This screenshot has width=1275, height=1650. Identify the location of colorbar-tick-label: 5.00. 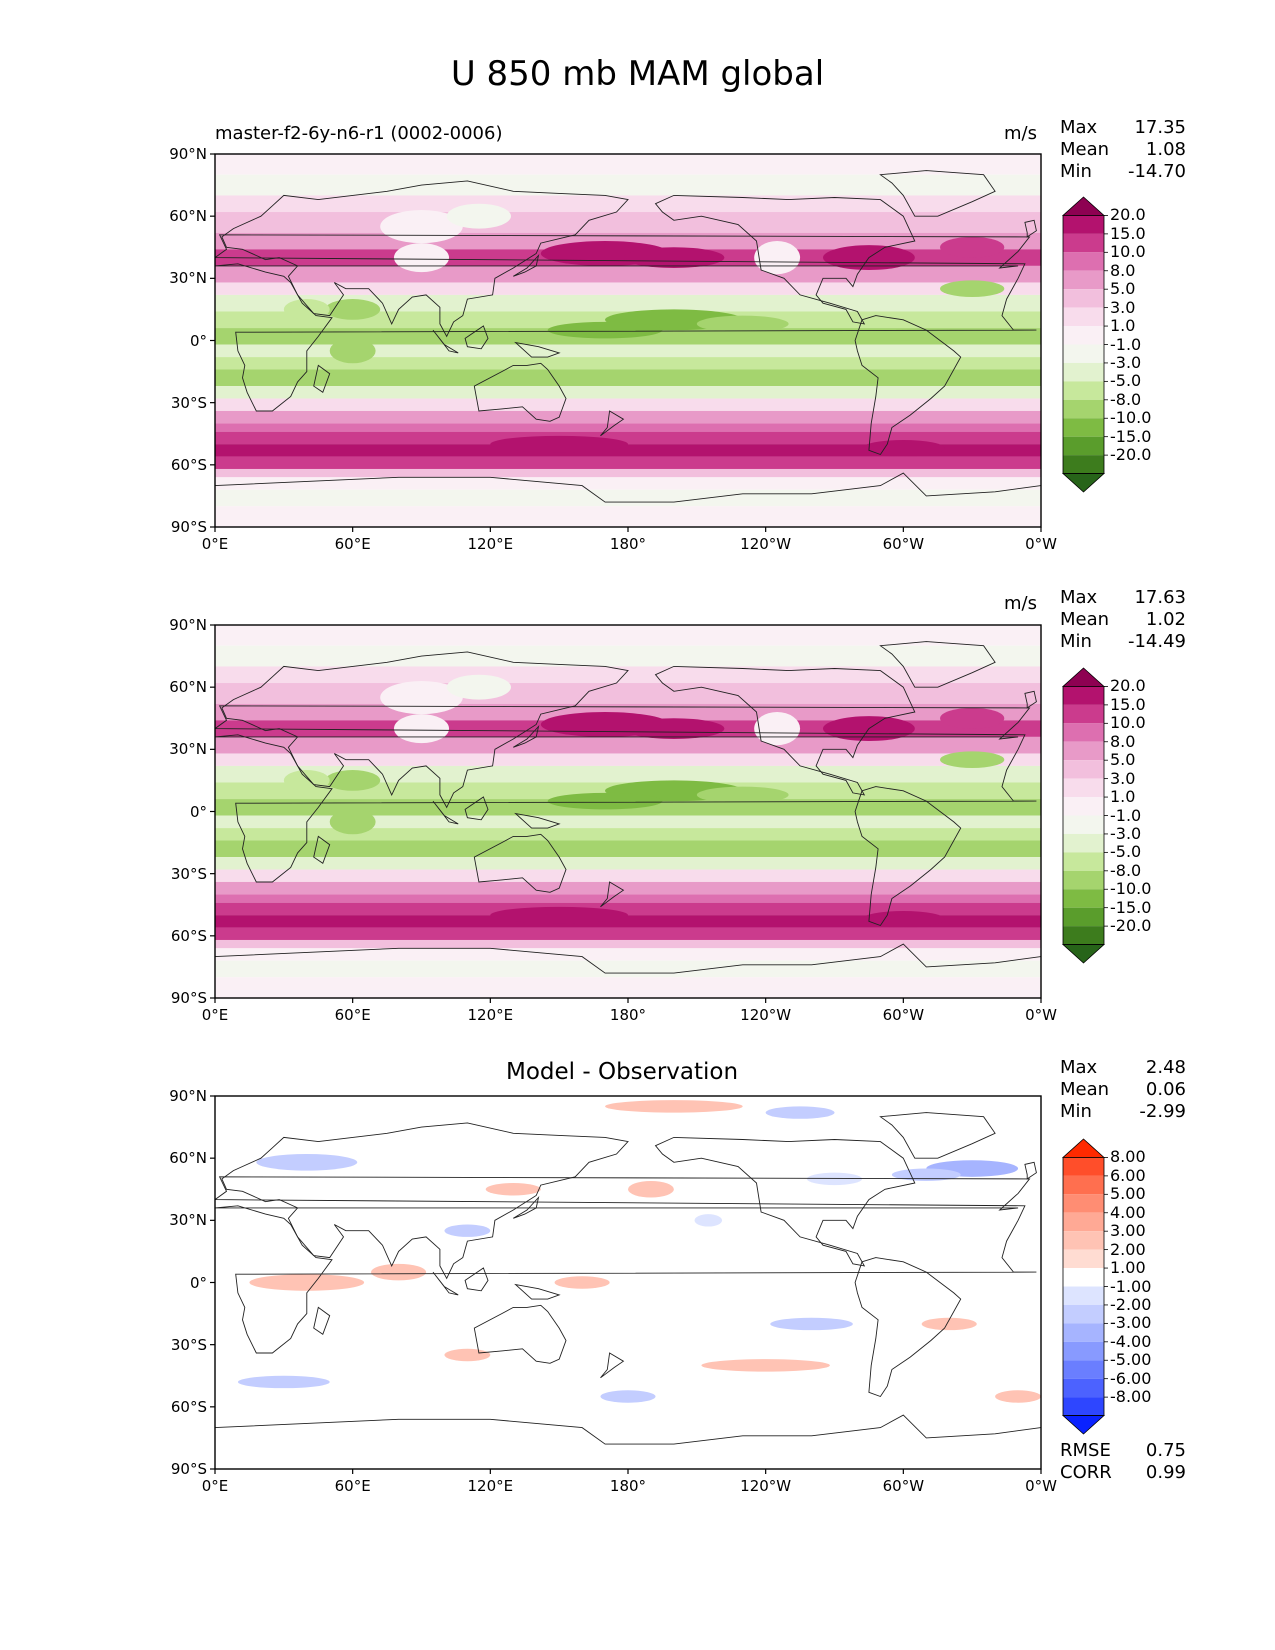
(1128, 1194).